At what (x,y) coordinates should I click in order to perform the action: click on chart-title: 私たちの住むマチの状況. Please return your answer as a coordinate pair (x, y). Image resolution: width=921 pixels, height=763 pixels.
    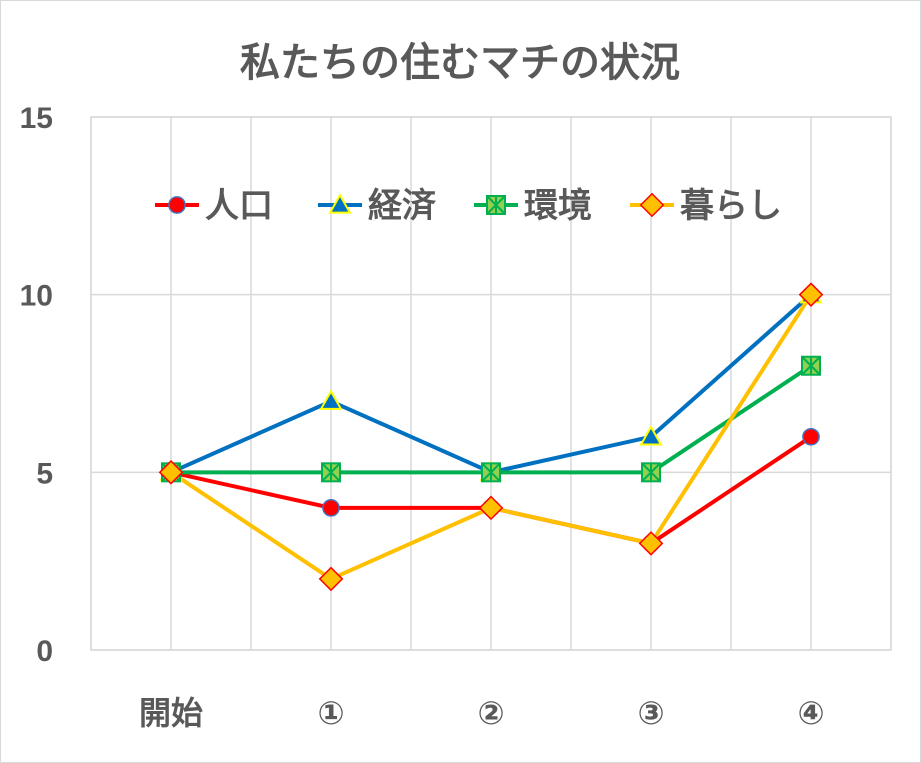
    Looking at the image, I should click on (460, 63).